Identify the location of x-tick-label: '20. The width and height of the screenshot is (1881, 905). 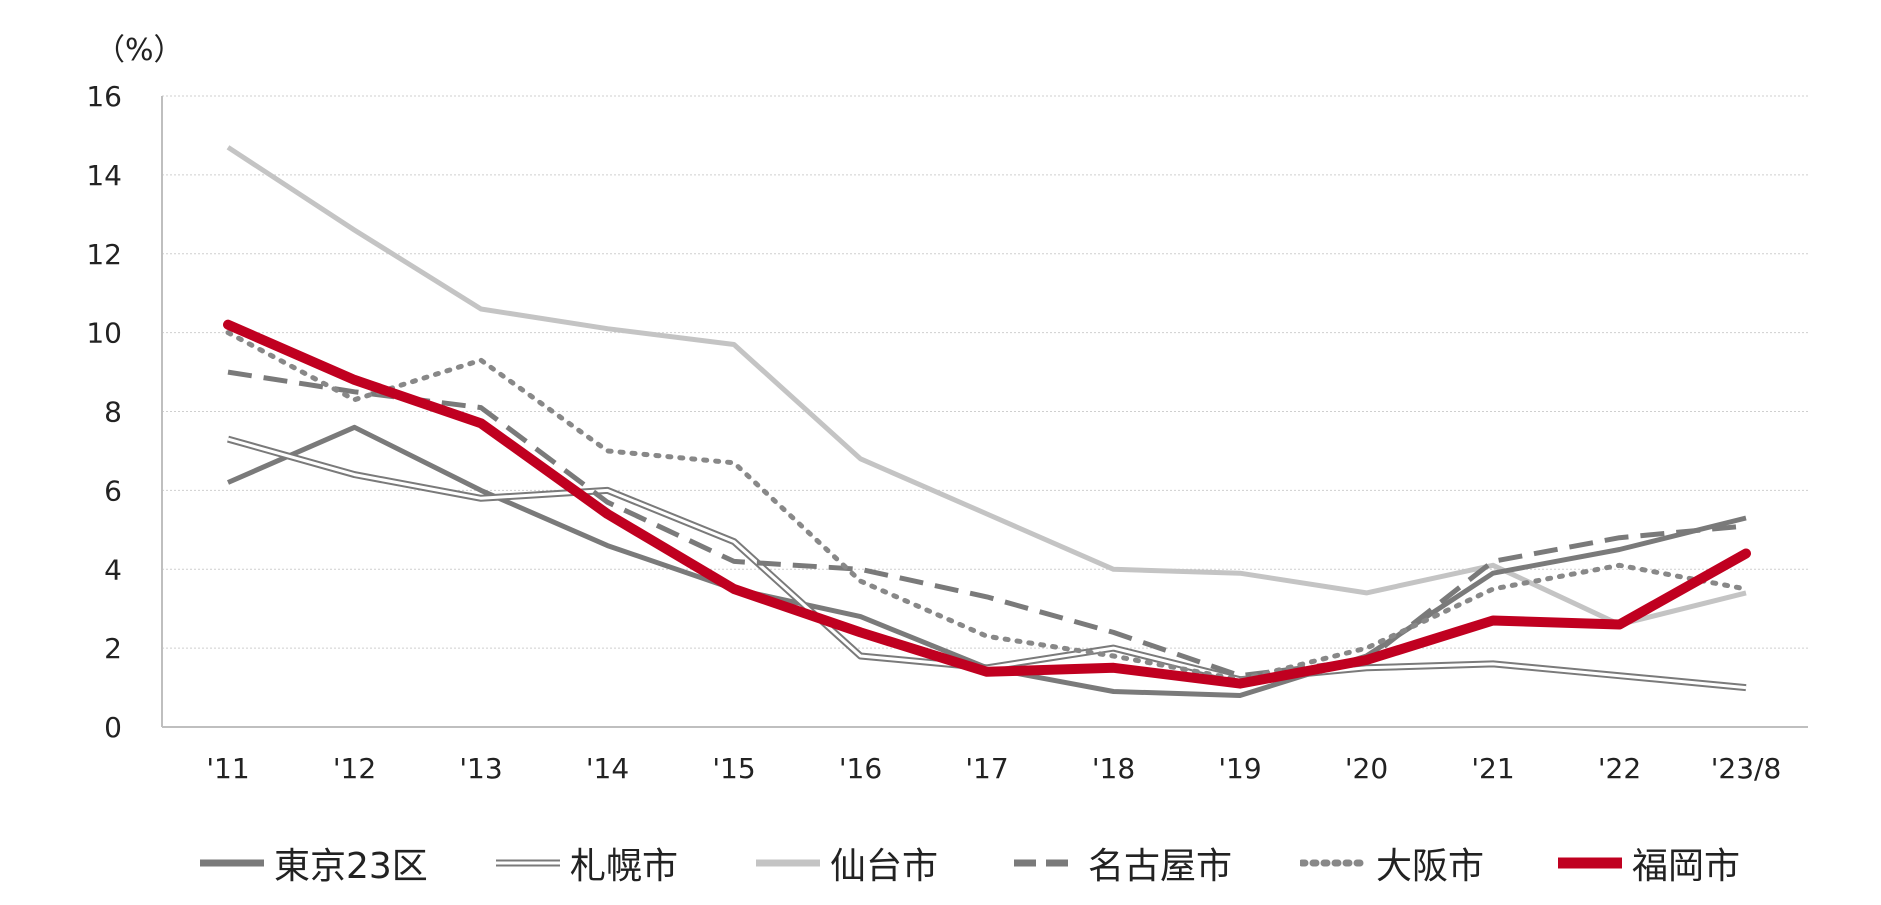
(1366, 768).